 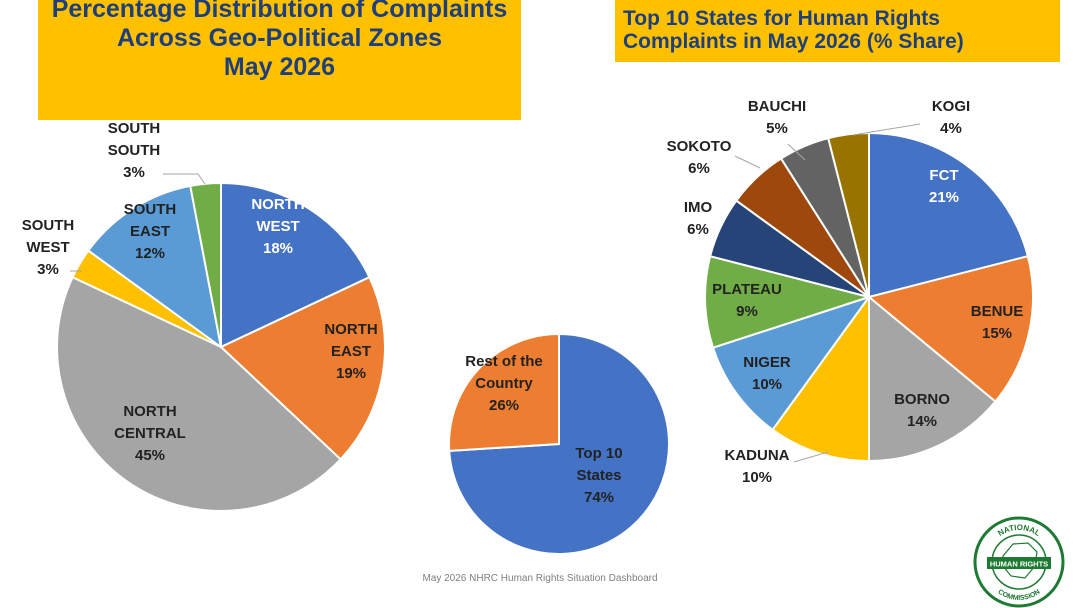 I want to click on pie-slice-north-east, so click(x=303, y=368).